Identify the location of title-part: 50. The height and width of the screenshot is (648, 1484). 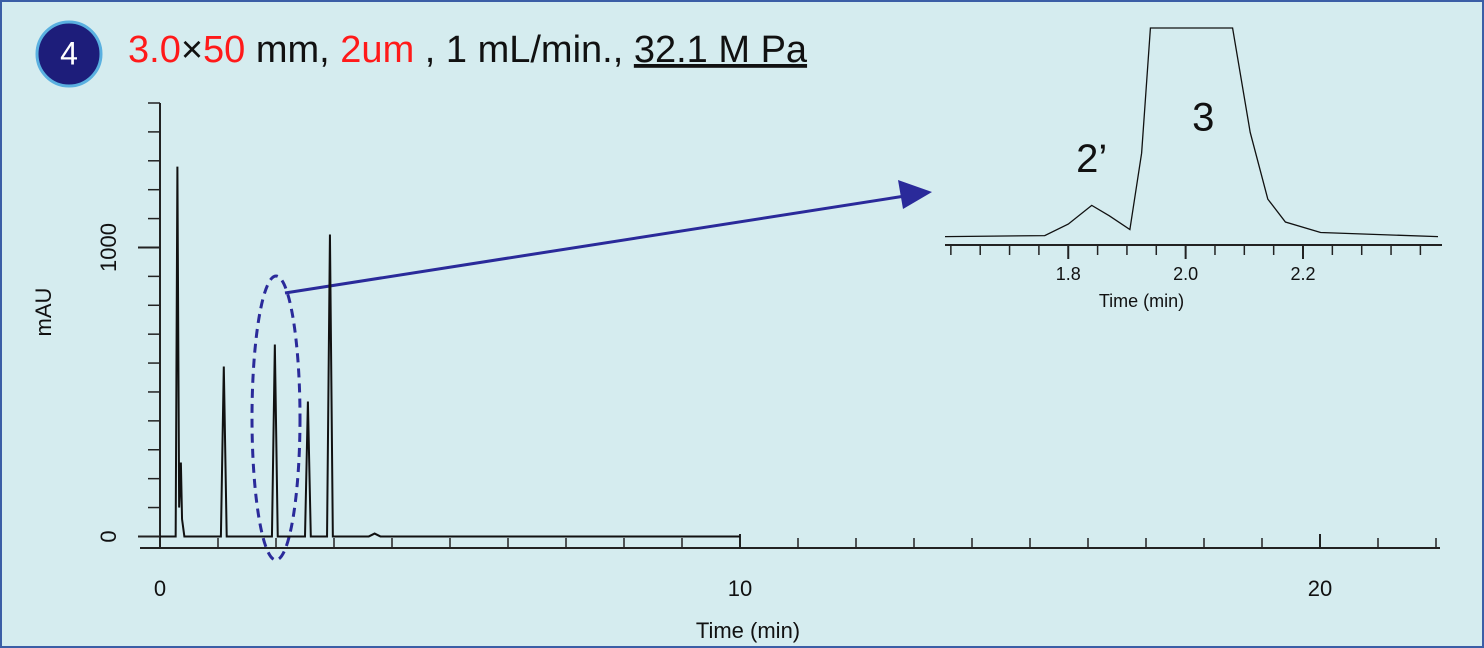
(224, 50).